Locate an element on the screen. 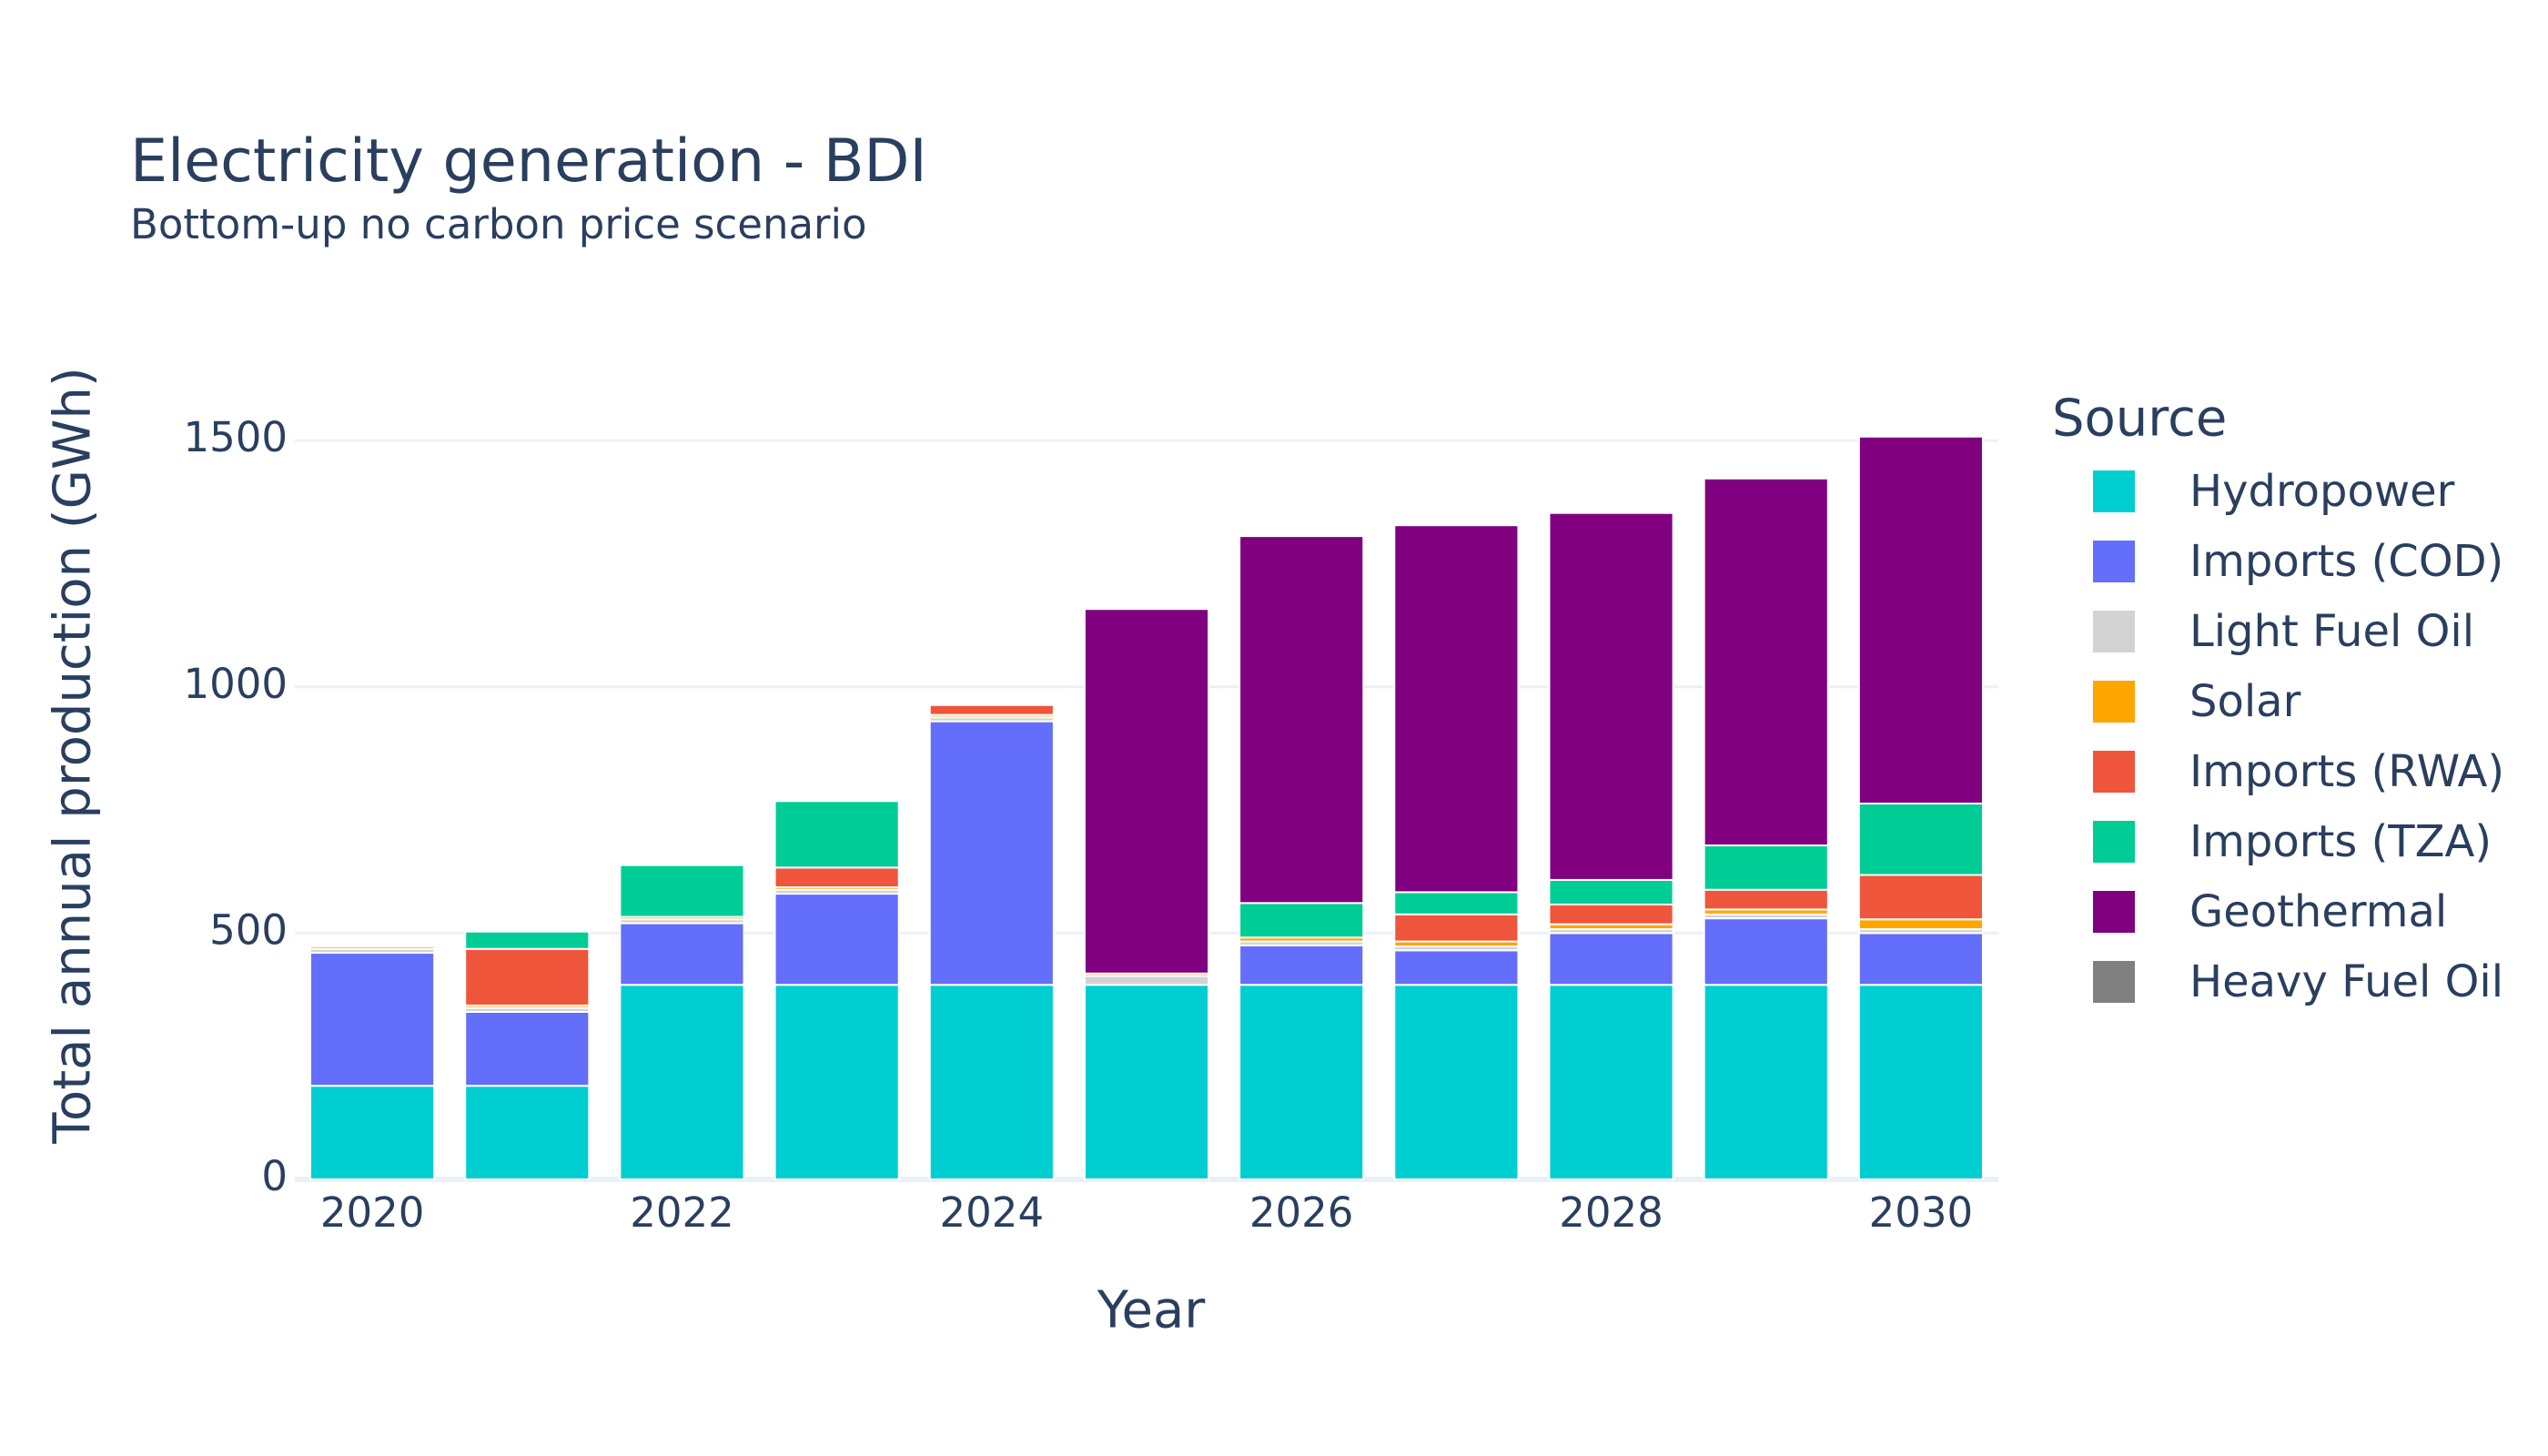  chart-title: Electricity generation - BDI is located at coordinates (529, 161).